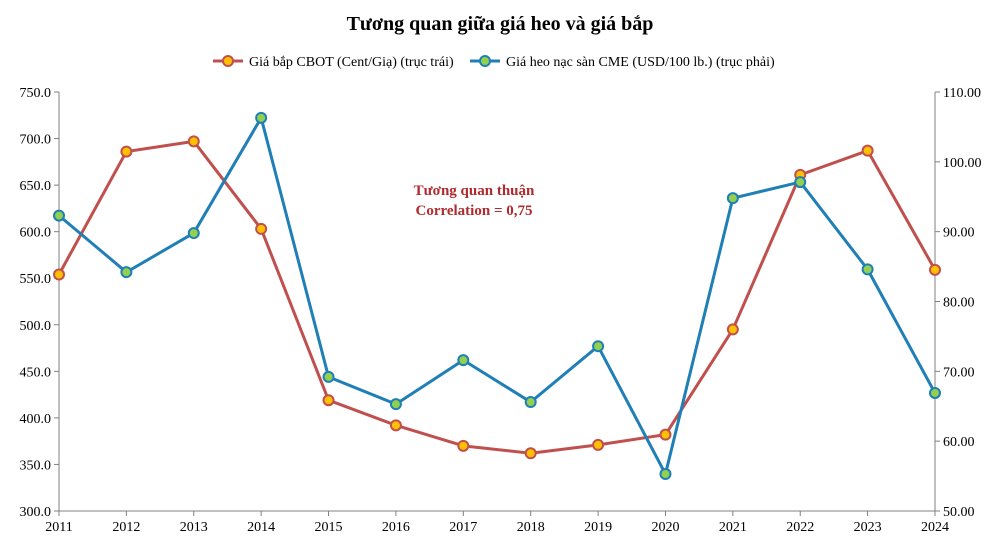 This screenshot has height=551, width=1000. What do you see at coordinates (500, 24) in the screenshot?
I see `chart-title: Tương quan giữa giá heo và giá bắp` at bounding box center [500, 24].